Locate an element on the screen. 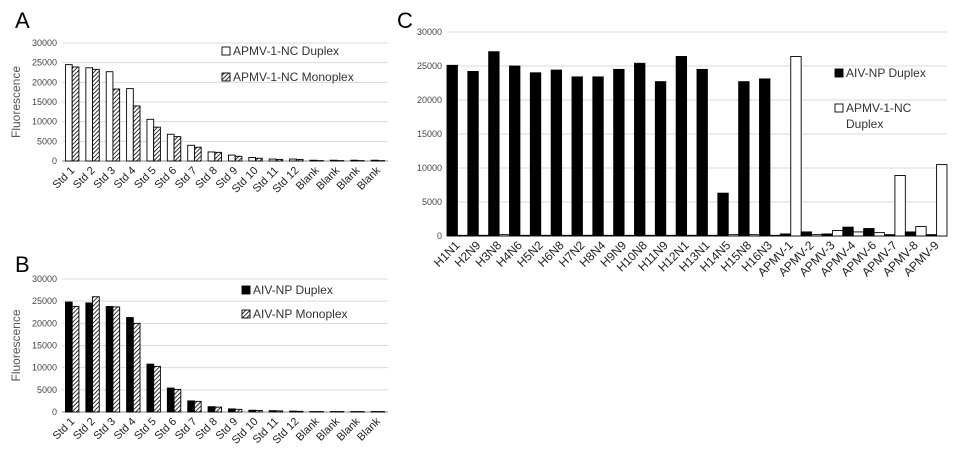 The image size is (956, 460). x-tick-label: Std 7 is located at coordinates (186, 429).